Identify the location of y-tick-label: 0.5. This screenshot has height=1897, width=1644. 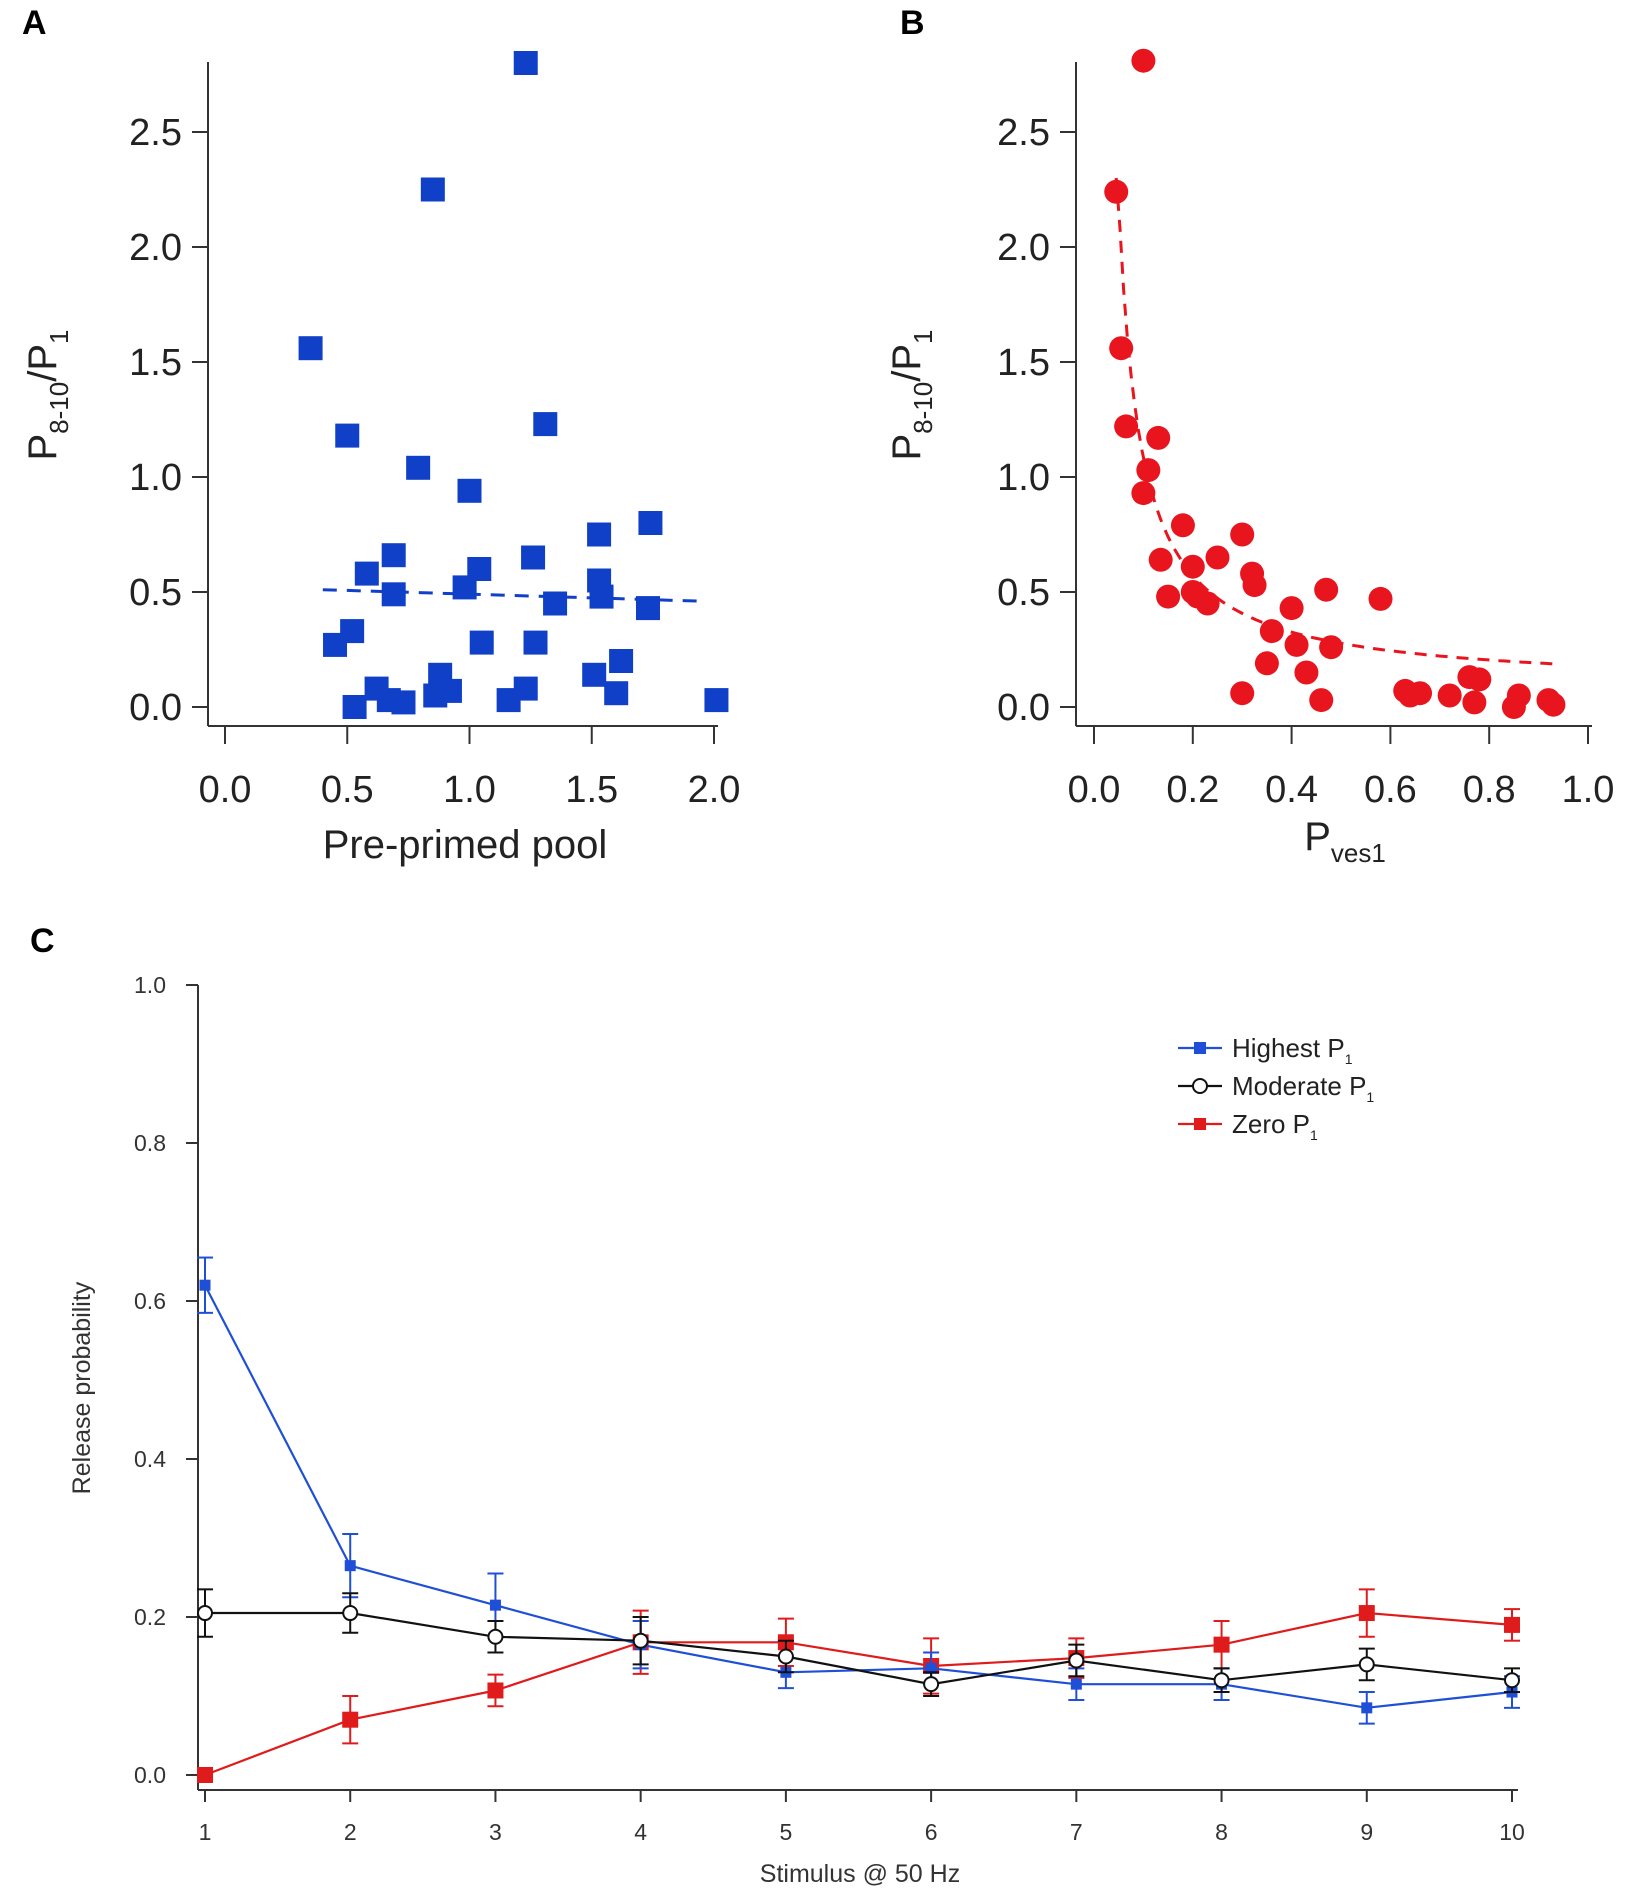
(1023, 593).